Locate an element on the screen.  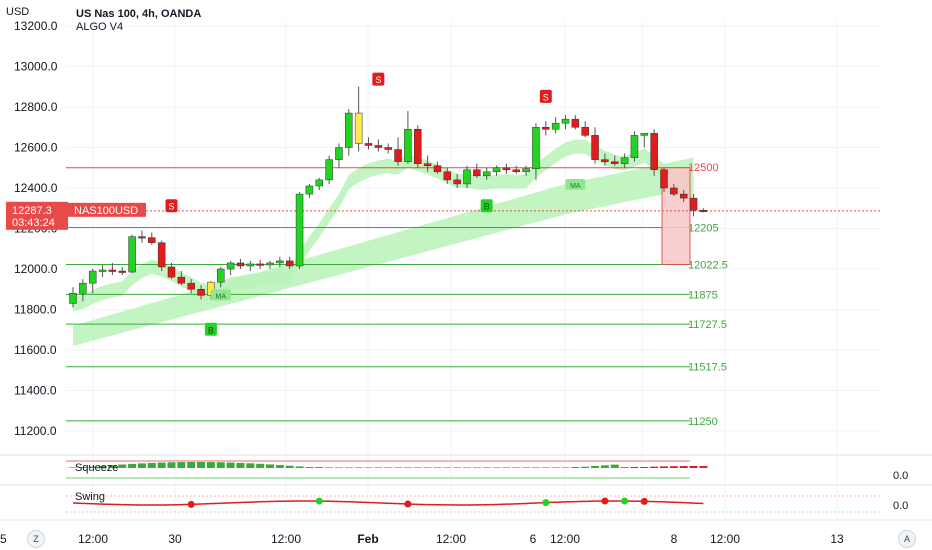
y-tick-label: 12600.0 is located at coordinates (36, 148).